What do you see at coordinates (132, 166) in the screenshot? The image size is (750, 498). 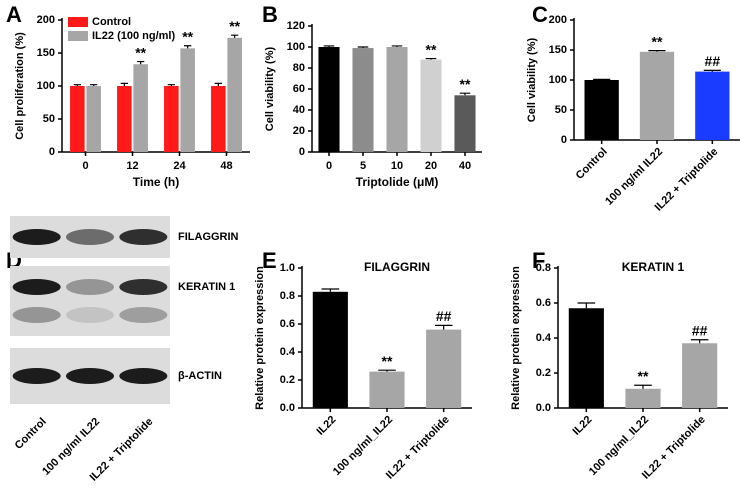 I see `x-tick-label: 12` at bounding box center [132, 166].